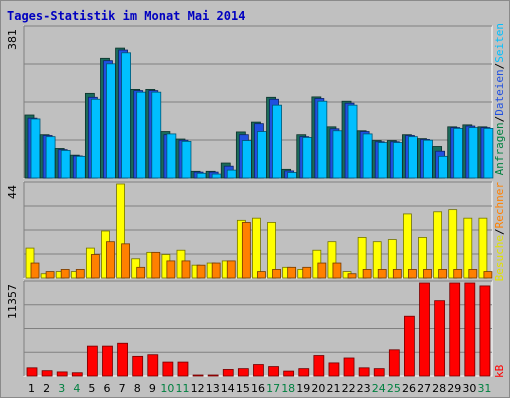  I want to click on x-tick-label: 30, so click(469, 388).